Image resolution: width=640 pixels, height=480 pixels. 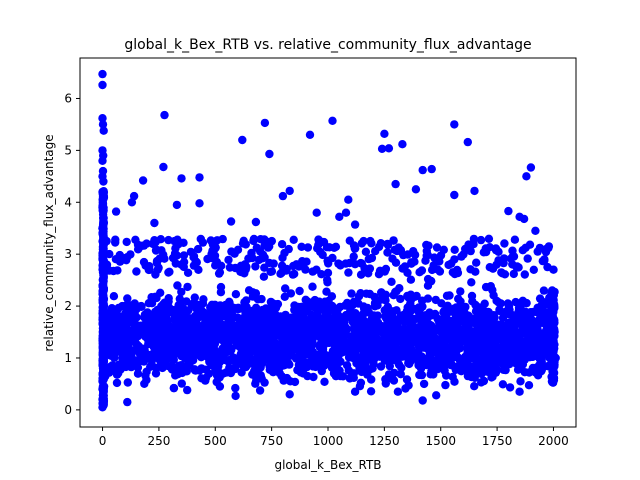 What do you see at coordinates (327, 465) in the screenshot?
I see `x-axis-label: global_k_Bex_RTB` at bounding box center [327, 465].